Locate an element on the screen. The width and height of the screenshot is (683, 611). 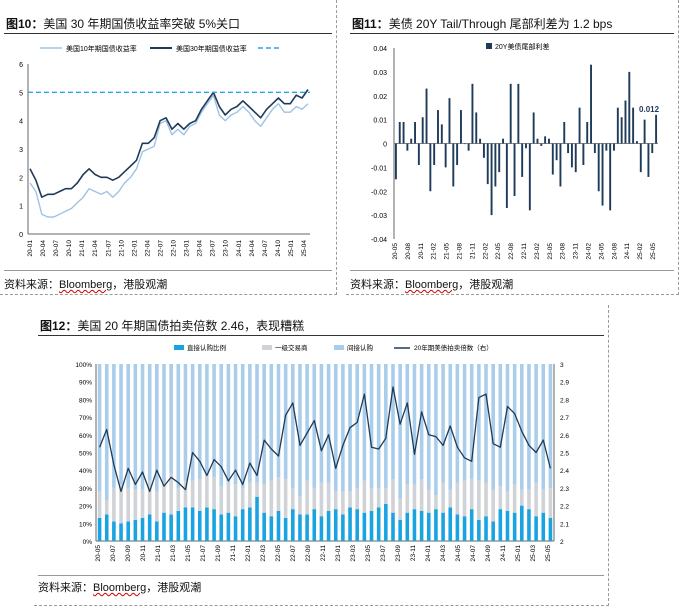
x-tick-label: 23-05 is located at coordinates (550, 251).